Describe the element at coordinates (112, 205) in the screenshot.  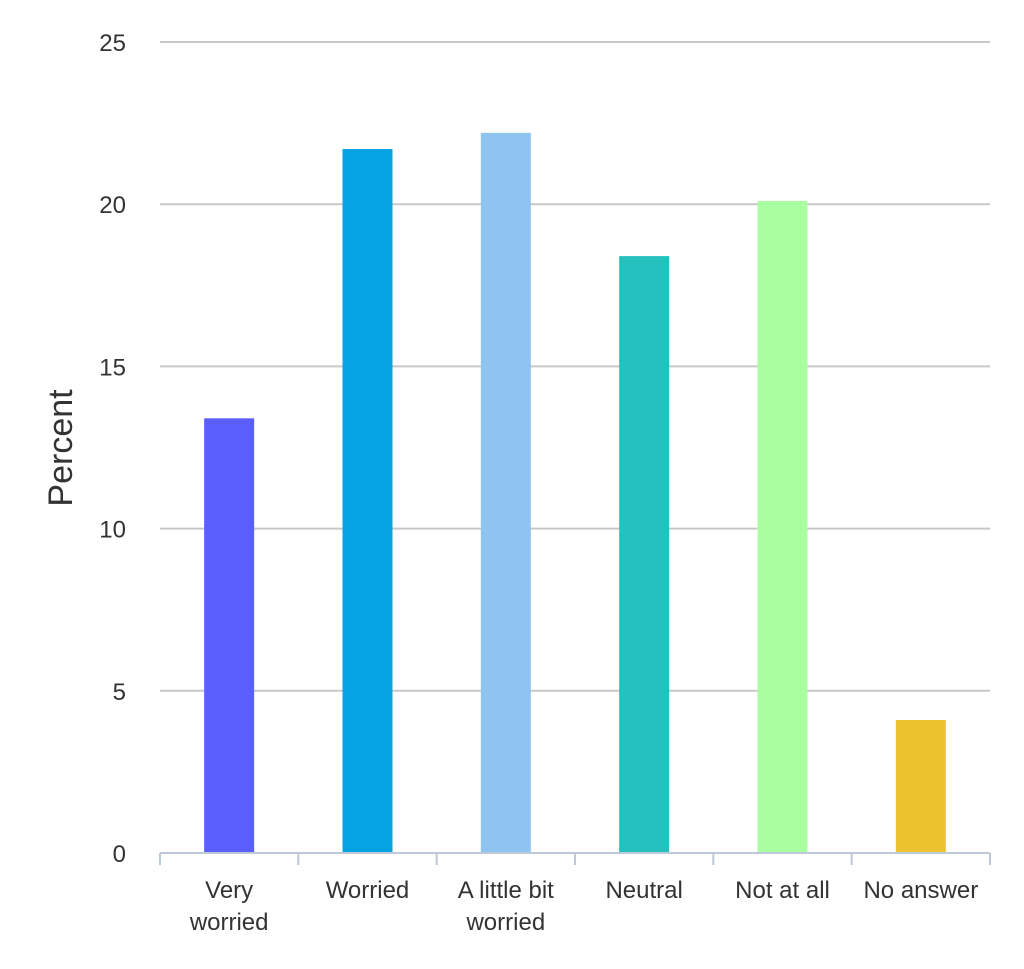
I see `y-tick-label: 20` at that location.